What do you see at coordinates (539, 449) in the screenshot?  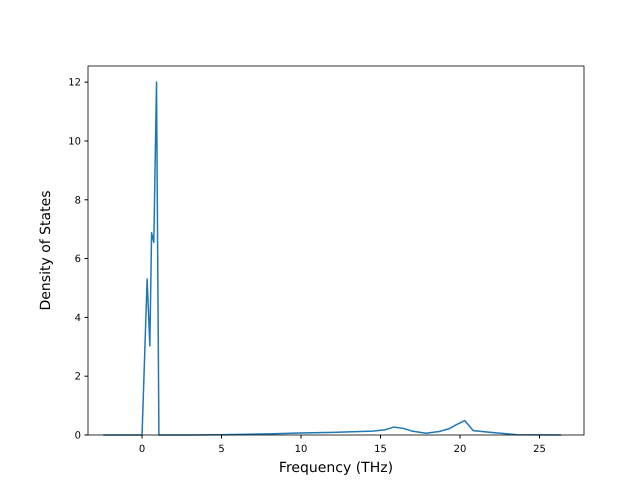 I see `x-tick-label: 25` at bounding box center [539, 449].